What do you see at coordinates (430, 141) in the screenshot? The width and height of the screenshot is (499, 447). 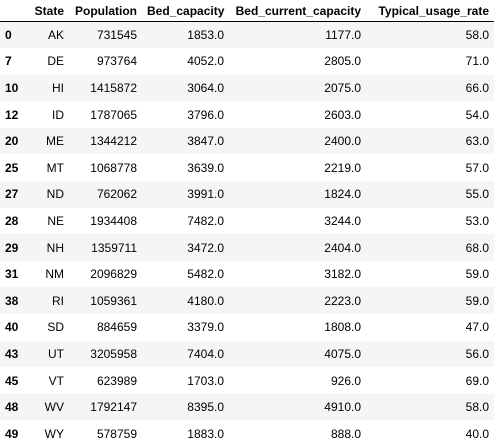 I see `cell-typical-usage-rate: 63.0` at bounding box center [430, 141].